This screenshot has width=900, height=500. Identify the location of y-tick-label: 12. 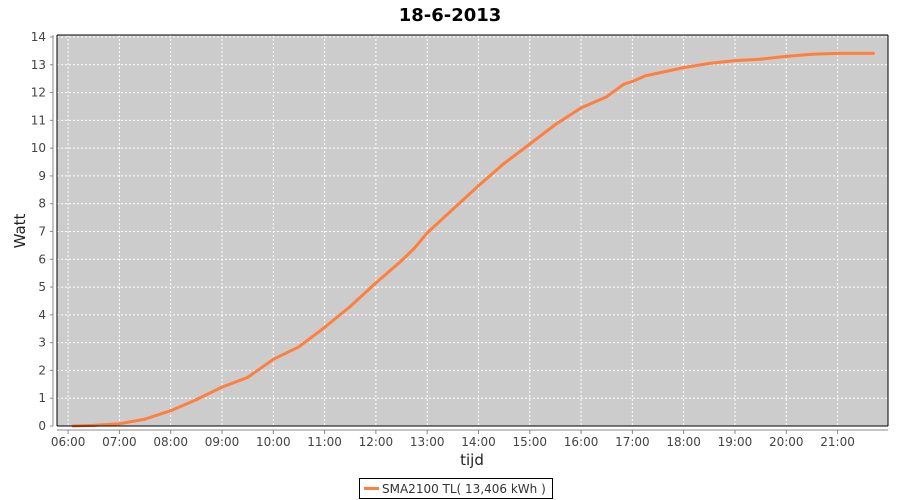
(38, 93).